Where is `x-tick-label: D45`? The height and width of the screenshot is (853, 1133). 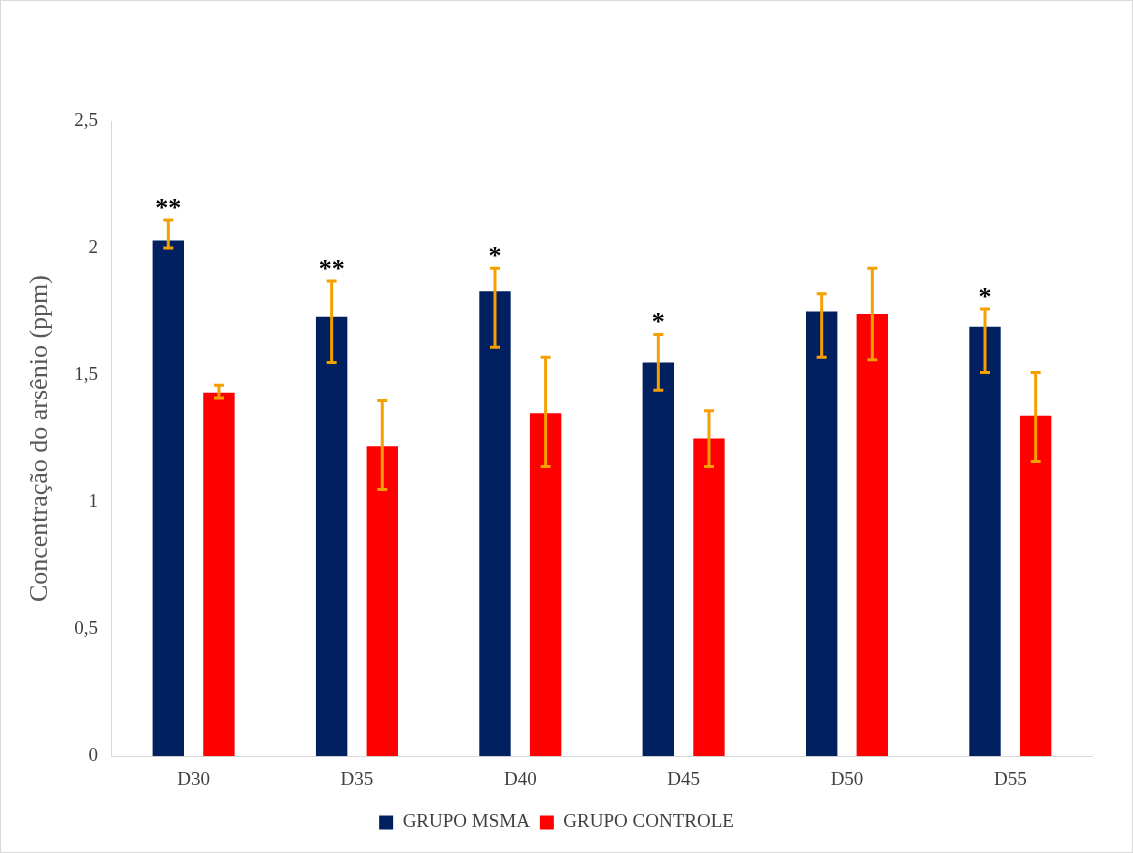
x-tick-label: D45 is located at coordinates (684, 778).